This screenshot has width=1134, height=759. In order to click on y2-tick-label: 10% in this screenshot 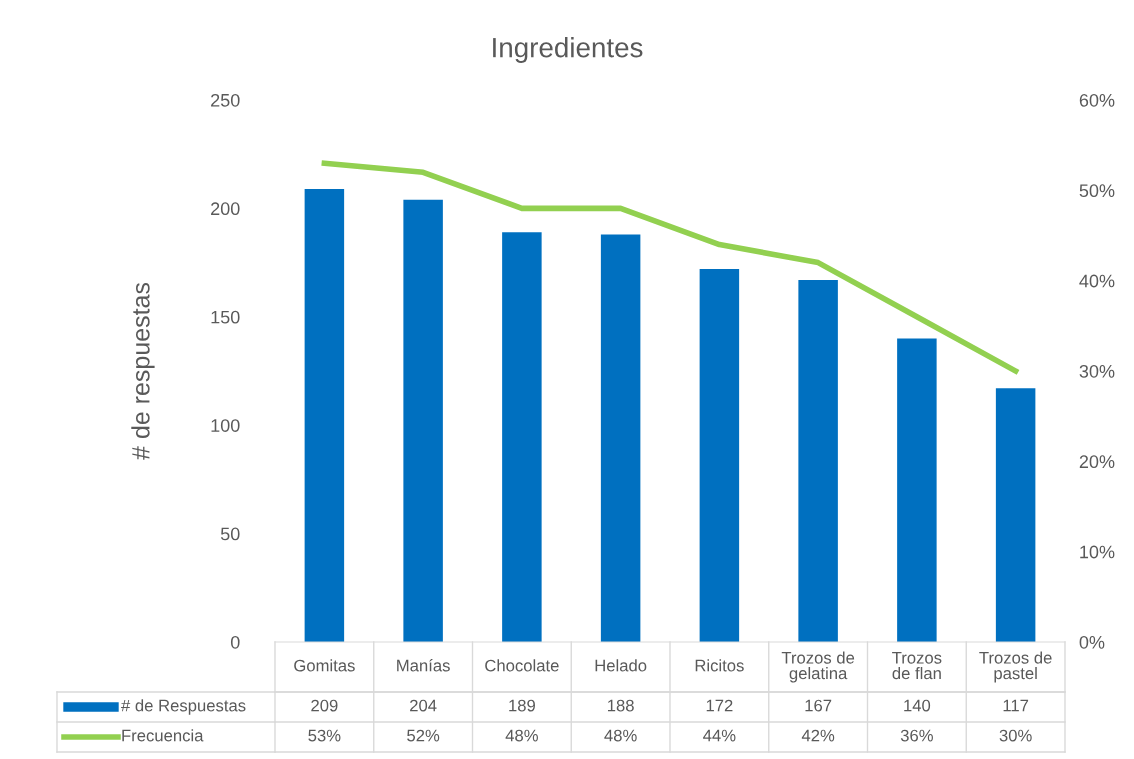, I will do `click(1097, 552)`.